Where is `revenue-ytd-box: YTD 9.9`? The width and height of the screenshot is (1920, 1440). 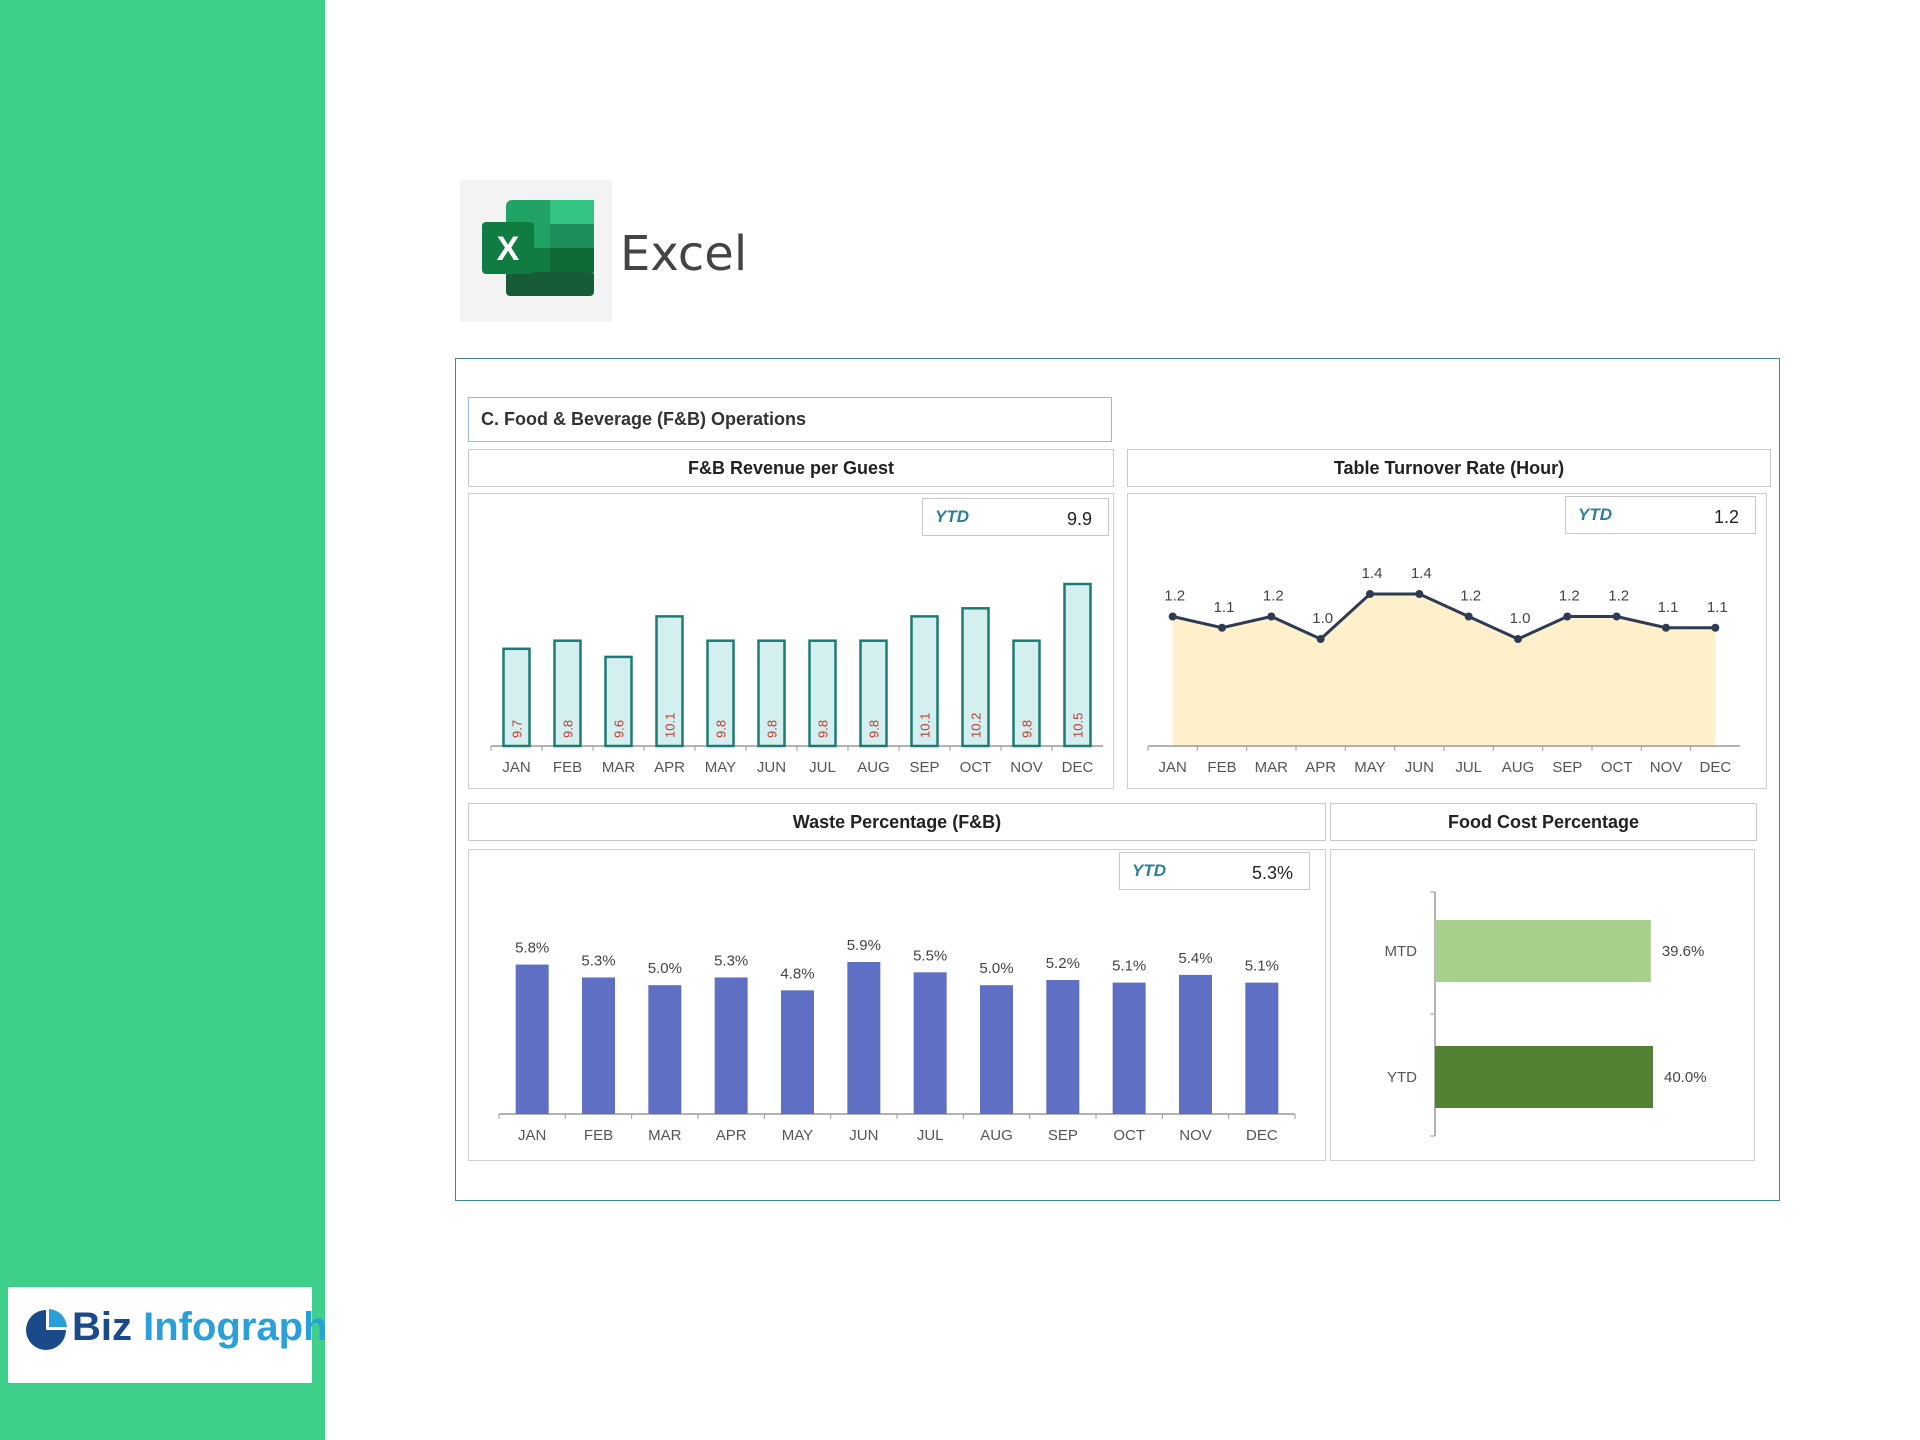 revenue-ytd-box: YTD 9.9 is located at coordinates (1015, 517).